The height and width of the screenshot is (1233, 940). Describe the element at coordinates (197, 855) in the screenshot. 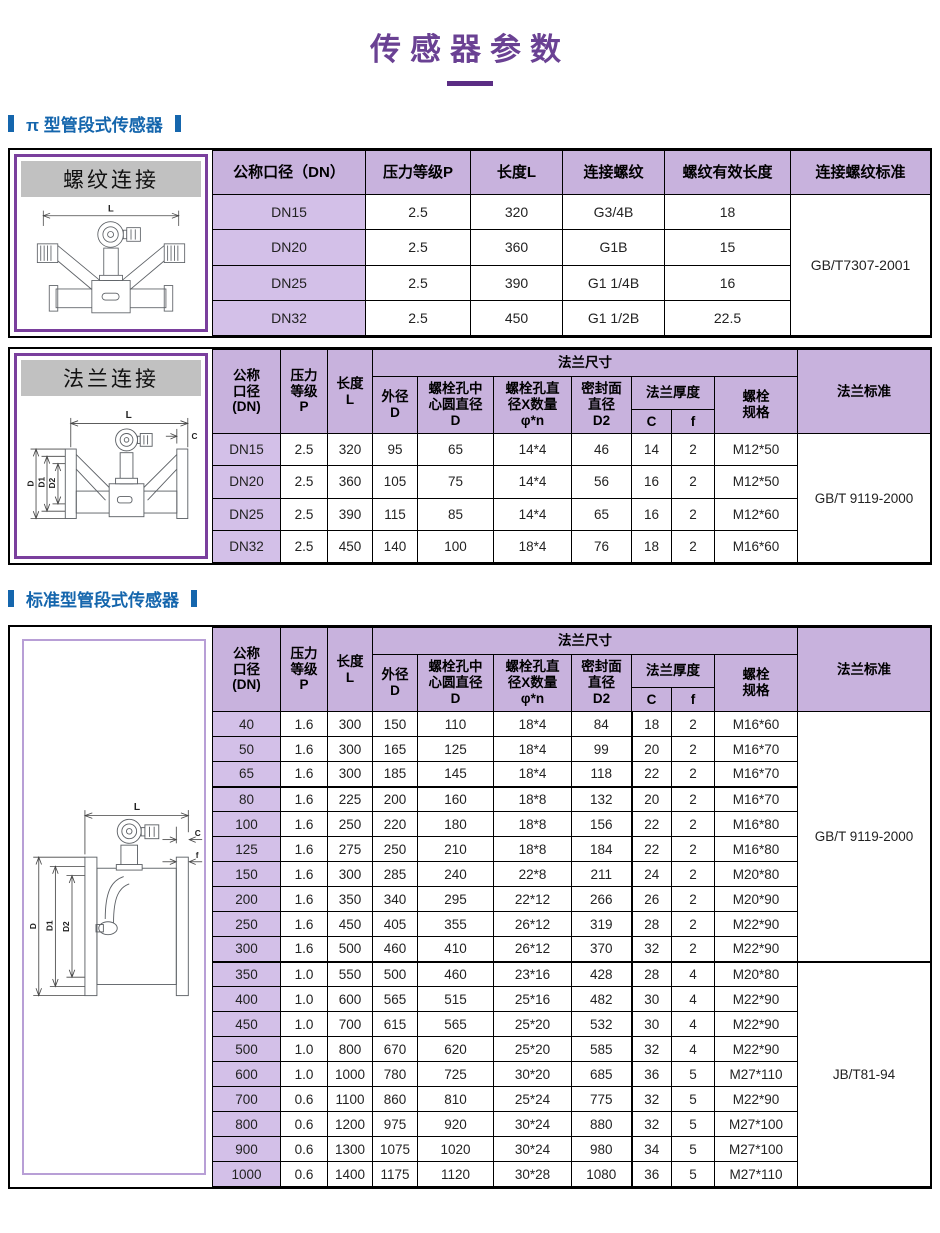

I see `dim-label-f: f` at that location.